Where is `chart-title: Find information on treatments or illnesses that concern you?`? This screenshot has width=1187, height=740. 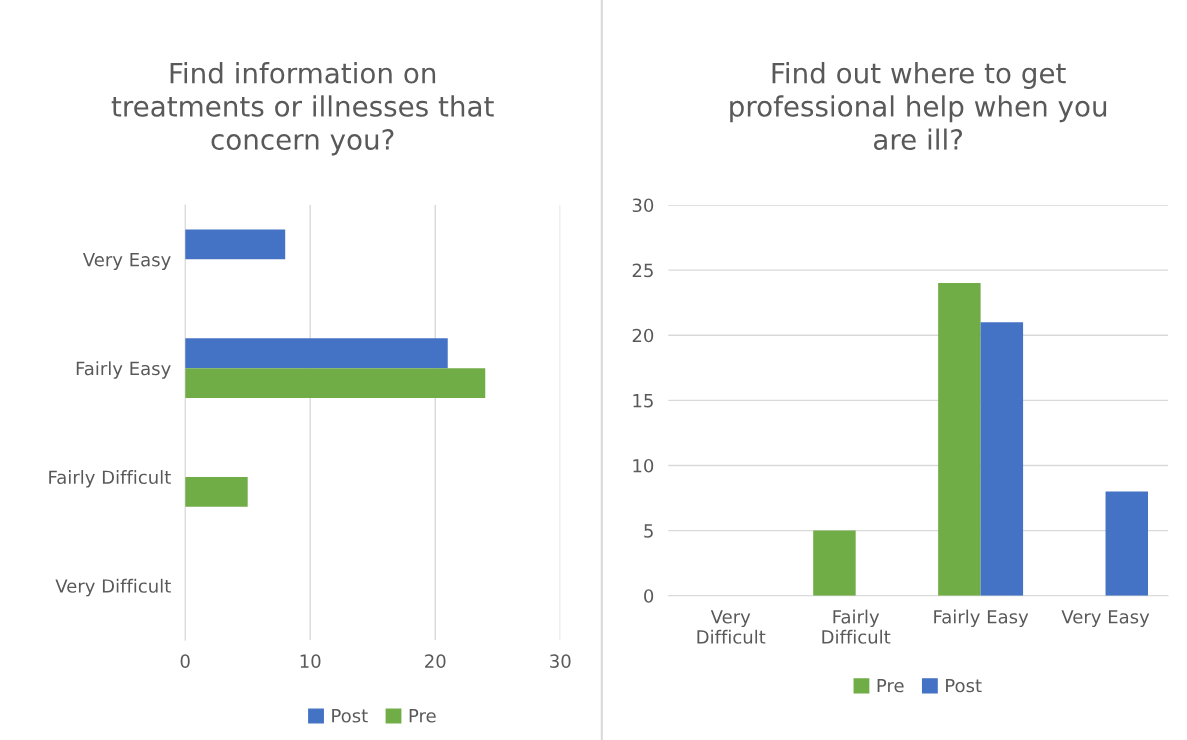
chart-title: Find information on treatments or illnesses that concern you? is located at coordinates (302, 109).